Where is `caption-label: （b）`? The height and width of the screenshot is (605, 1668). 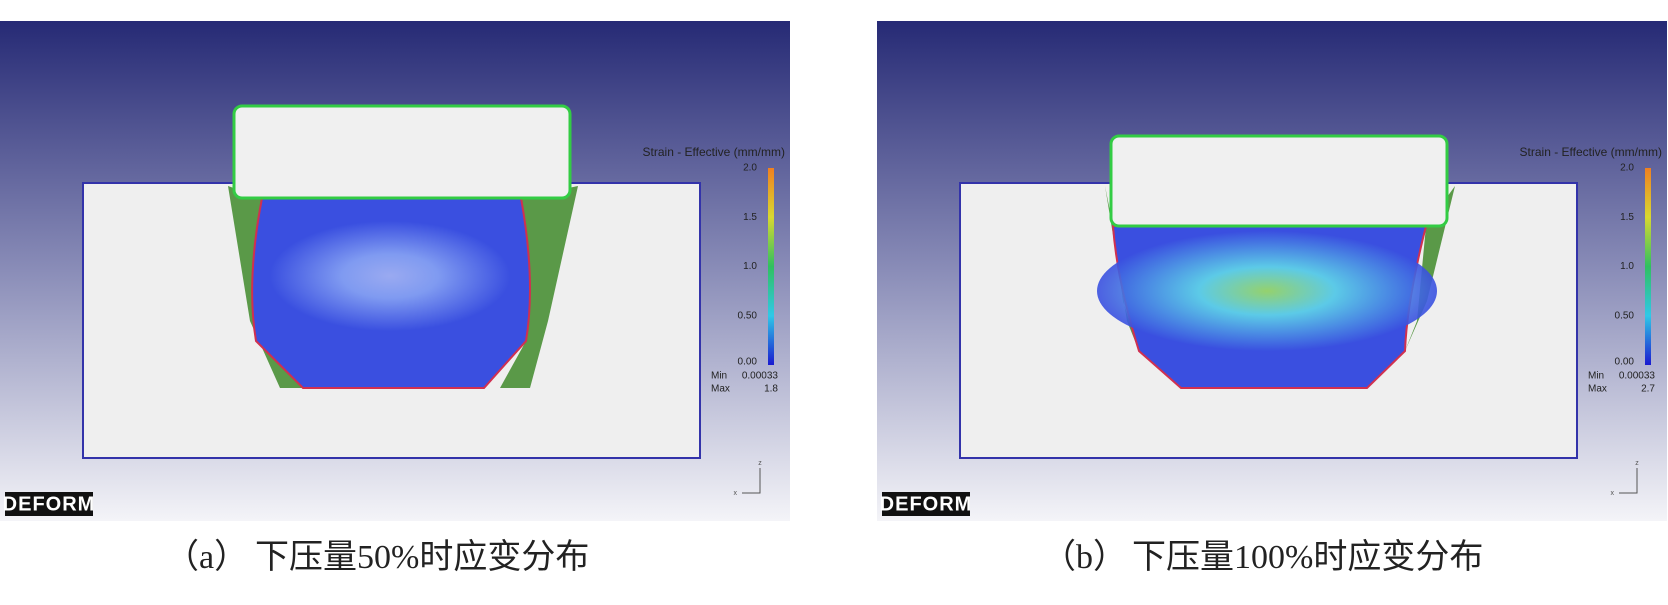
caption-label: （b） is located at coordinates (1084, 557).